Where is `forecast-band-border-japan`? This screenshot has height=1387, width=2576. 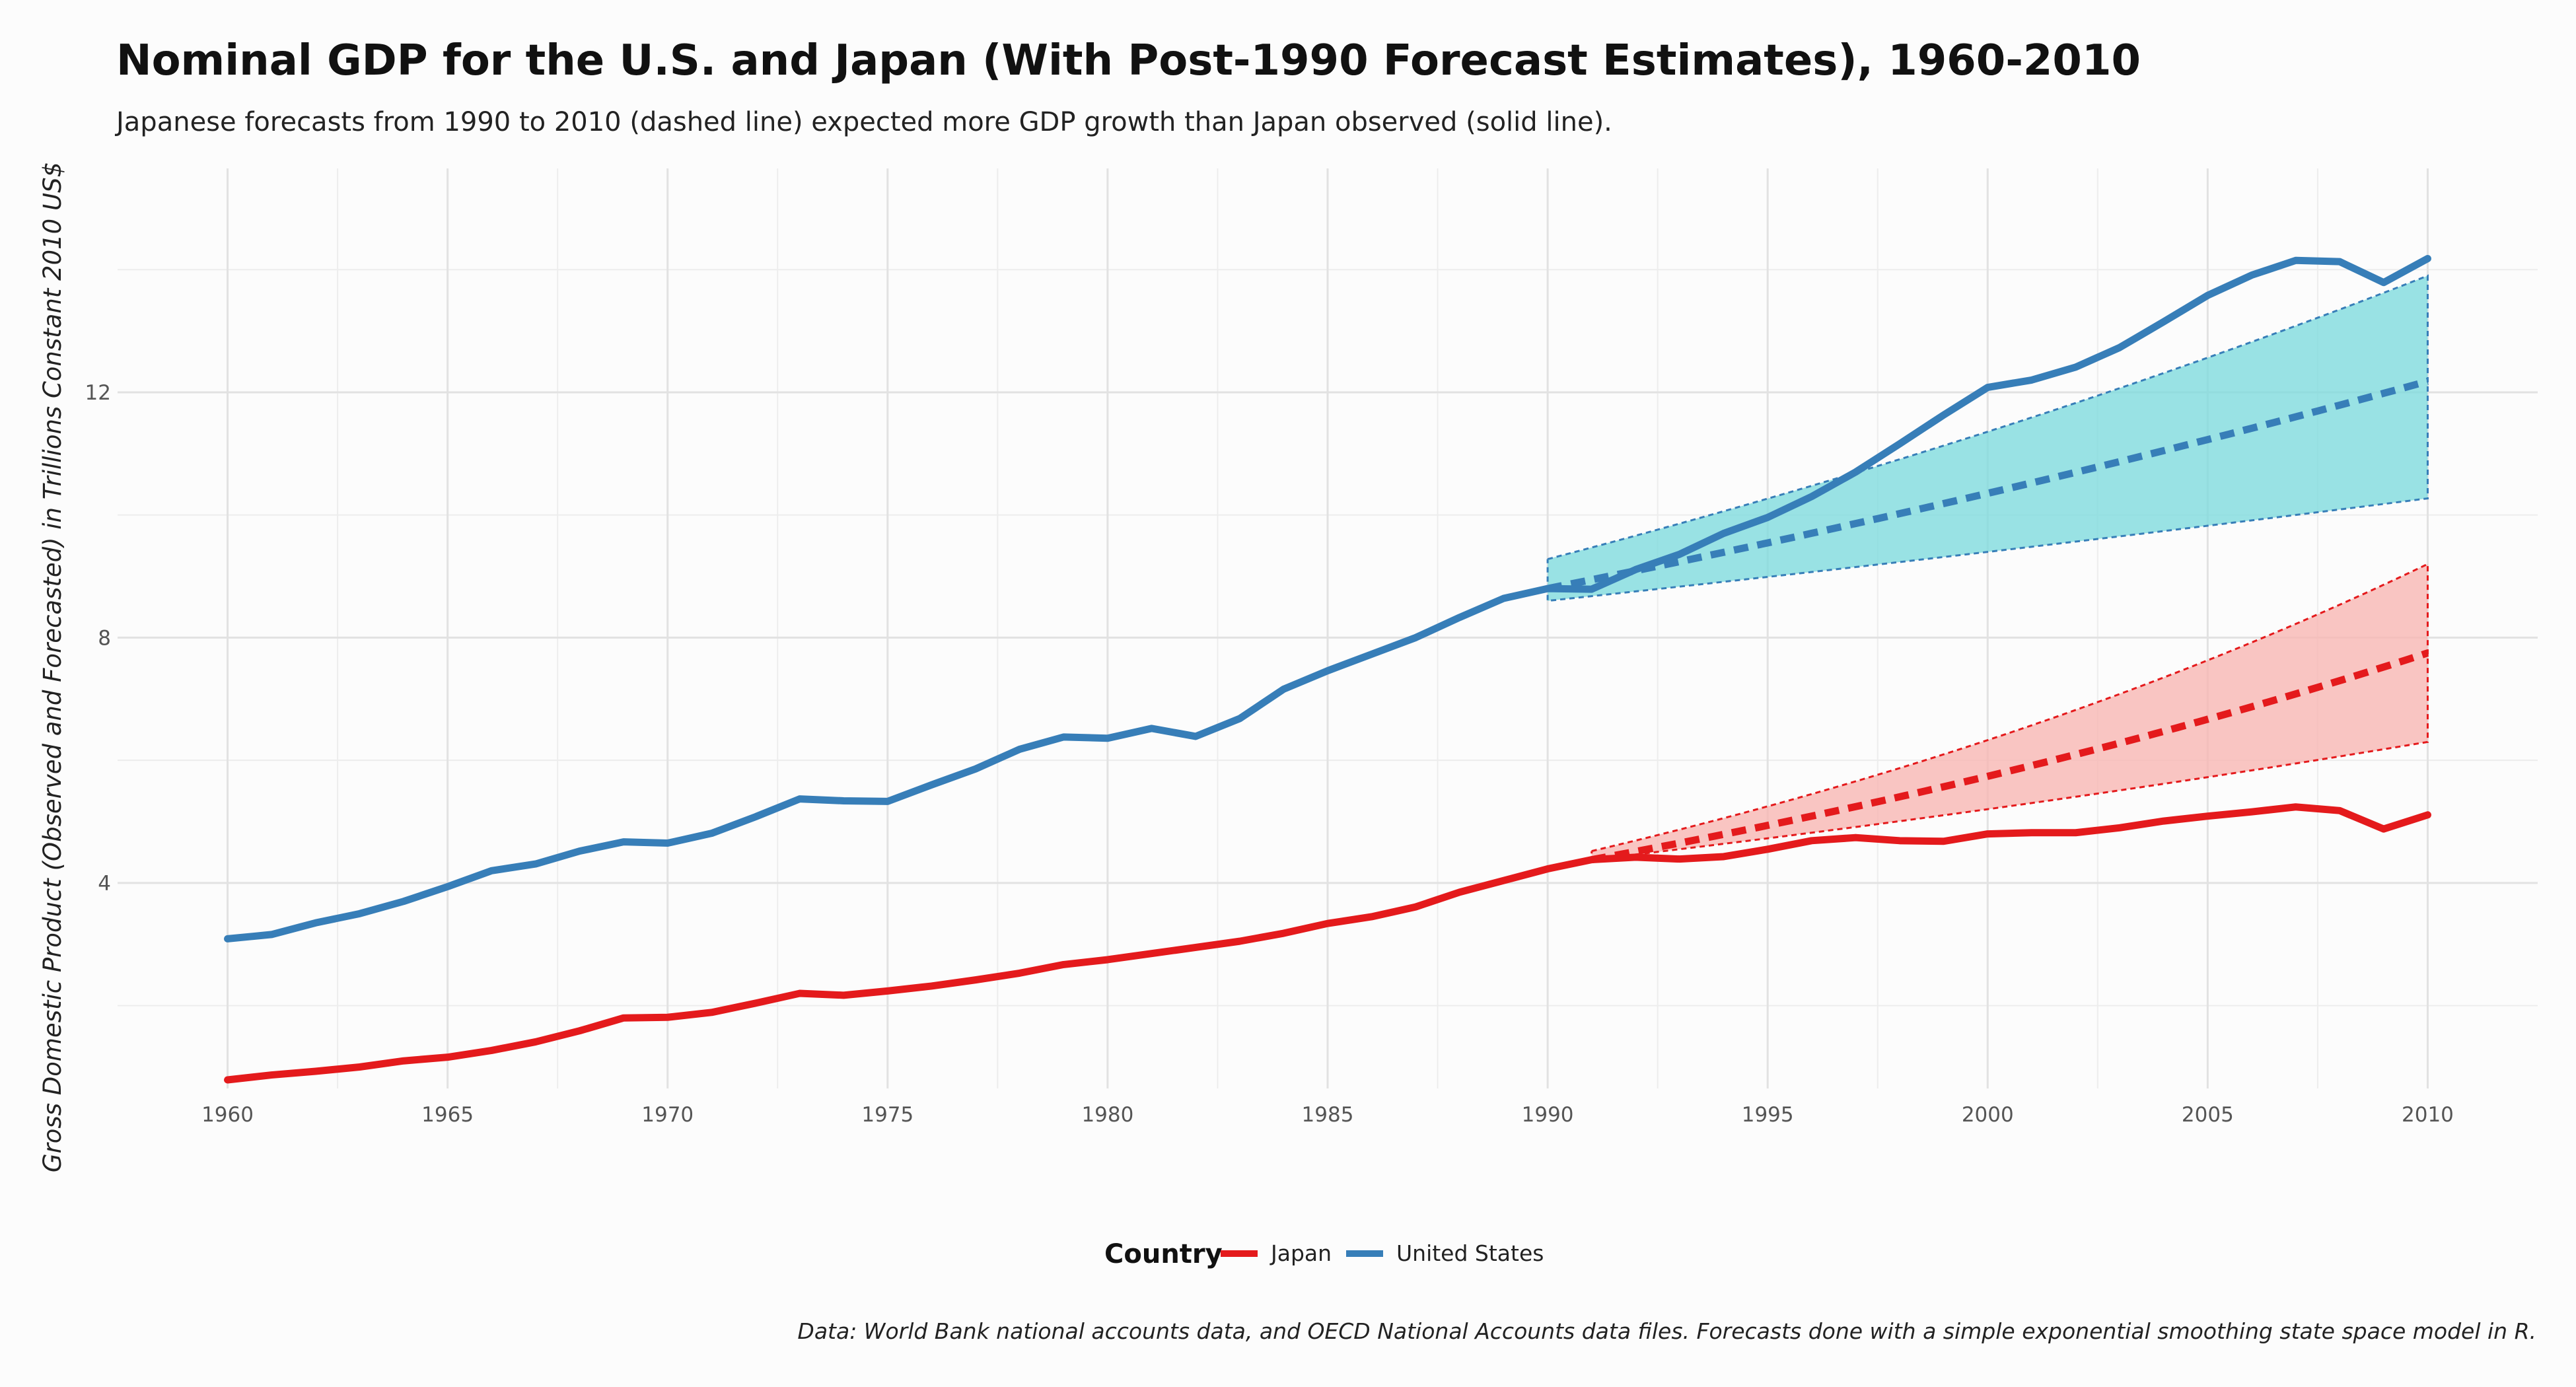
forecast-band-border-japan is located at coordinates (2010, 711).